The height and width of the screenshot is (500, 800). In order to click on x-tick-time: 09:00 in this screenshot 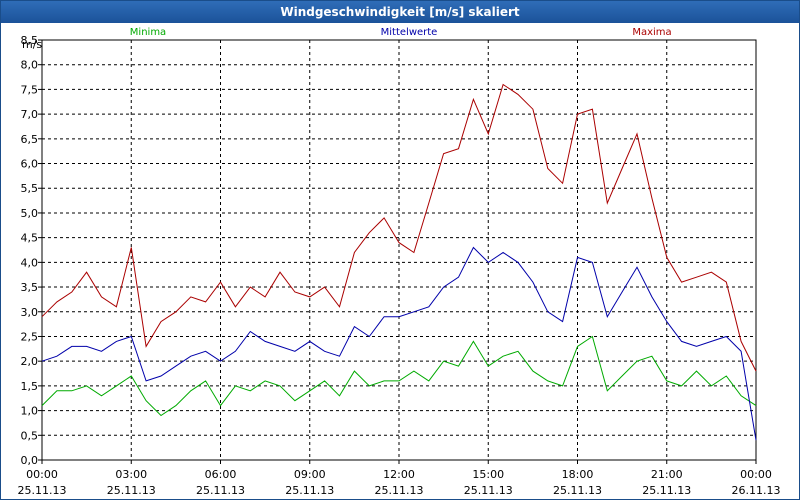, I will do `click(310, 474)`.